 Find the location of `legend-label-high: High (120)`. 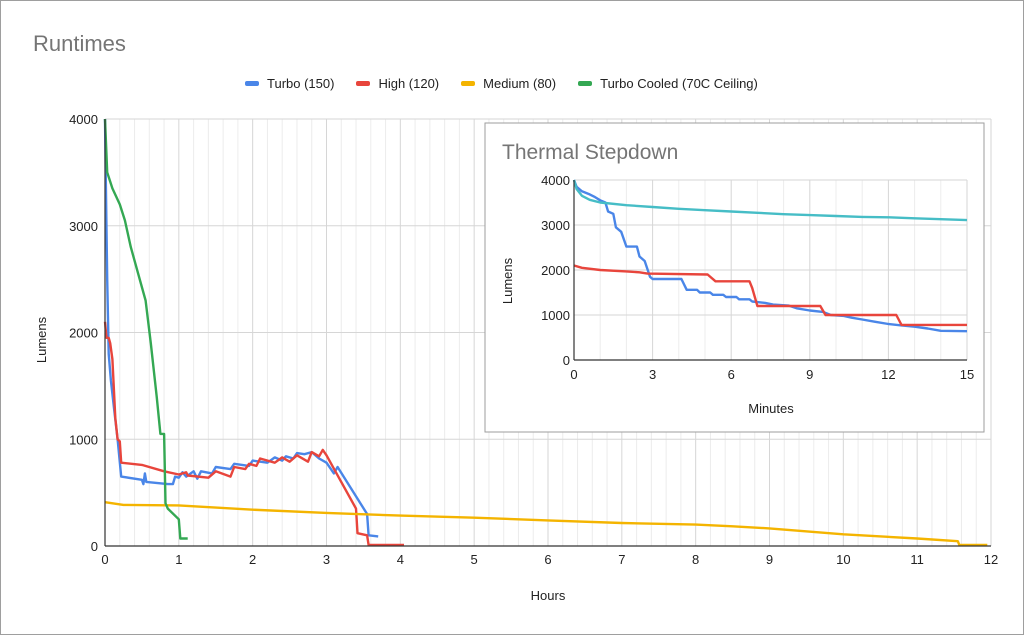

legend-label-high: High (120) is located at coordinates (409, 83).